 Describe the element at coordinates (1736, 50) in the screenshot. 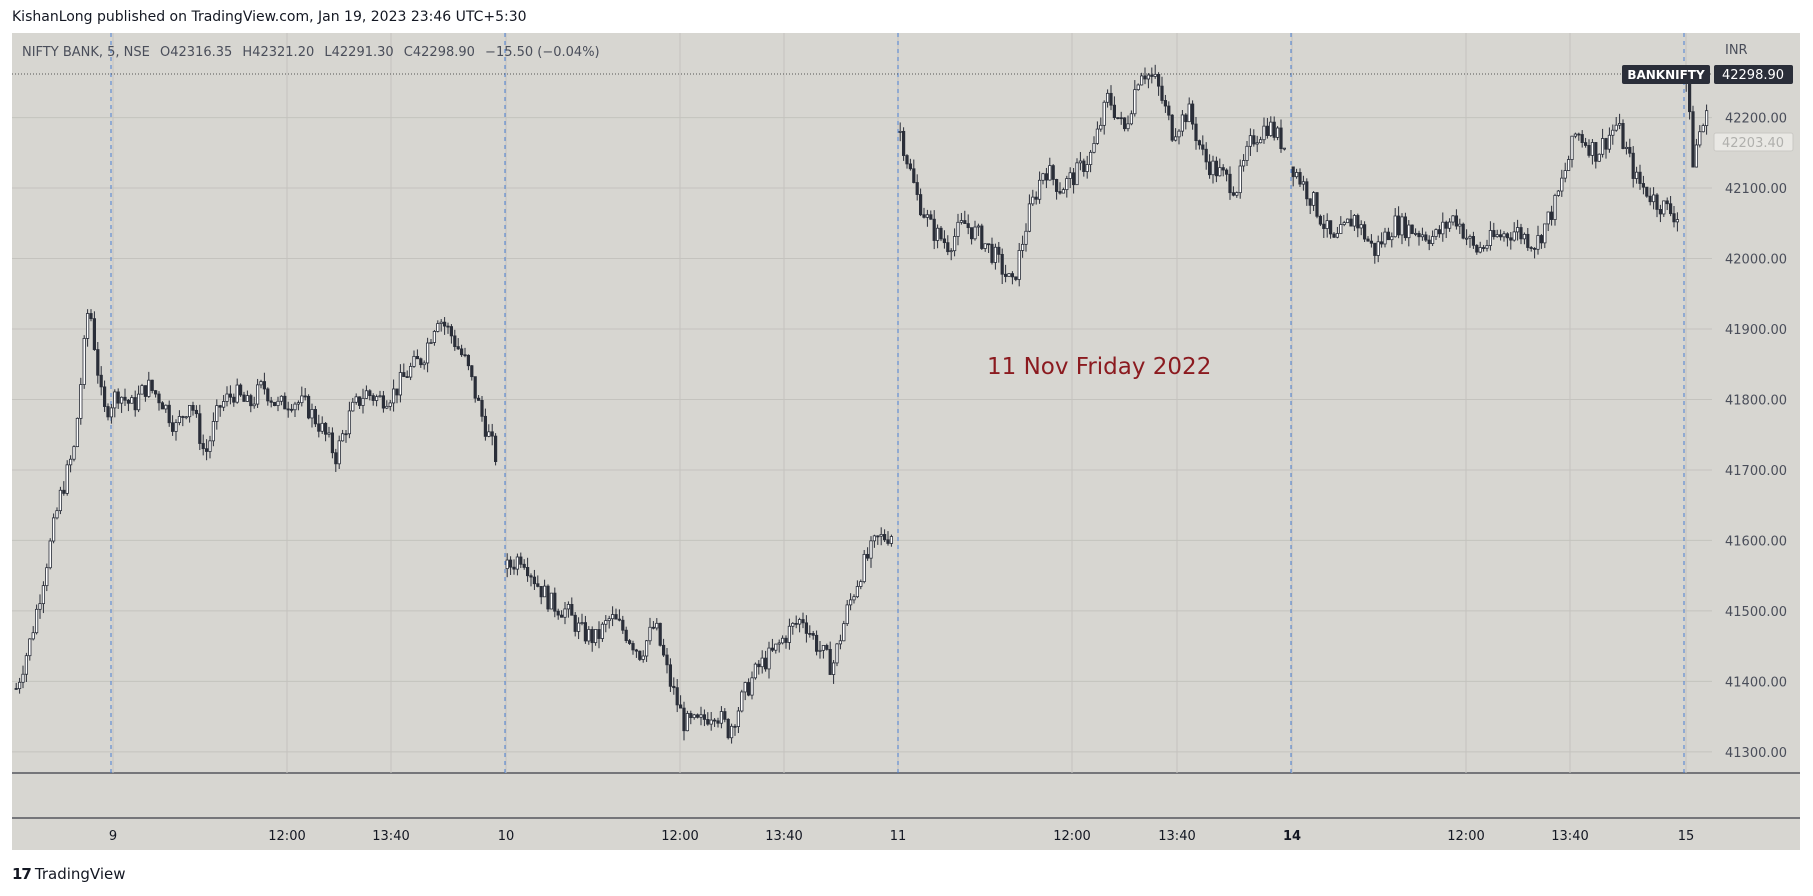

I see `currency-label: INR` at that location.